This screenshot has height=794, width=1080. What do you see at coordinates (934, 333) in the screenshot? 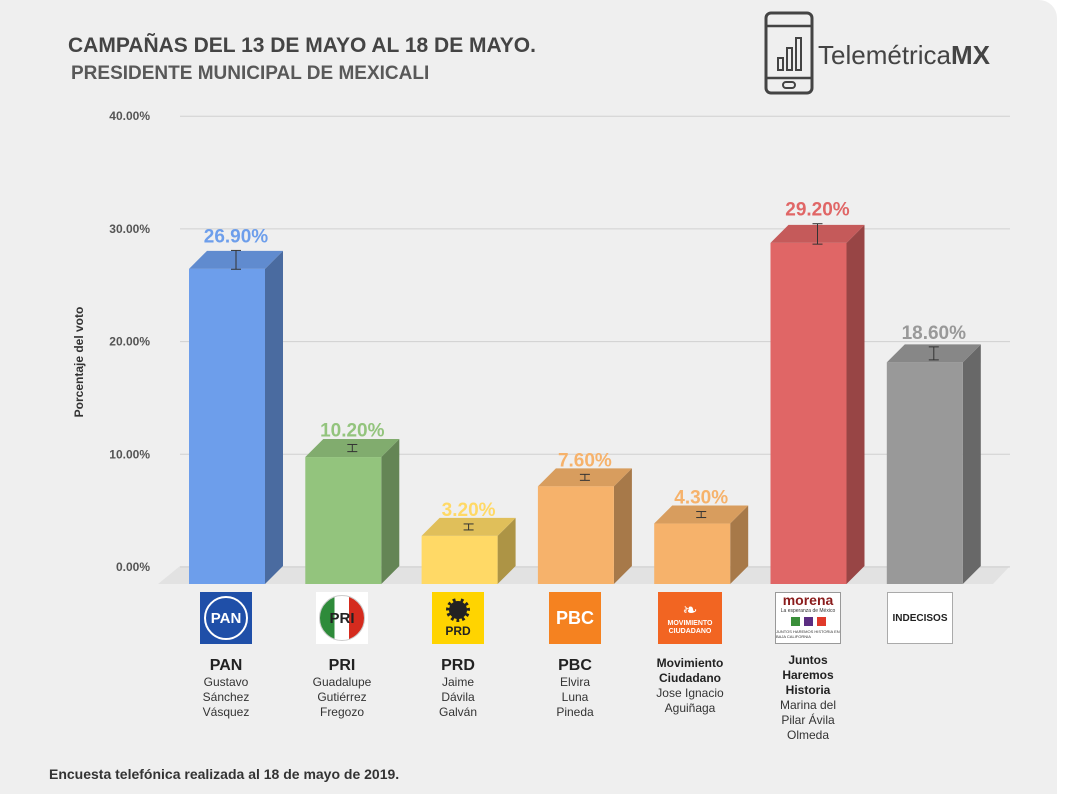
I see `data-label: 18.60%` at bounding box center [934, 333].